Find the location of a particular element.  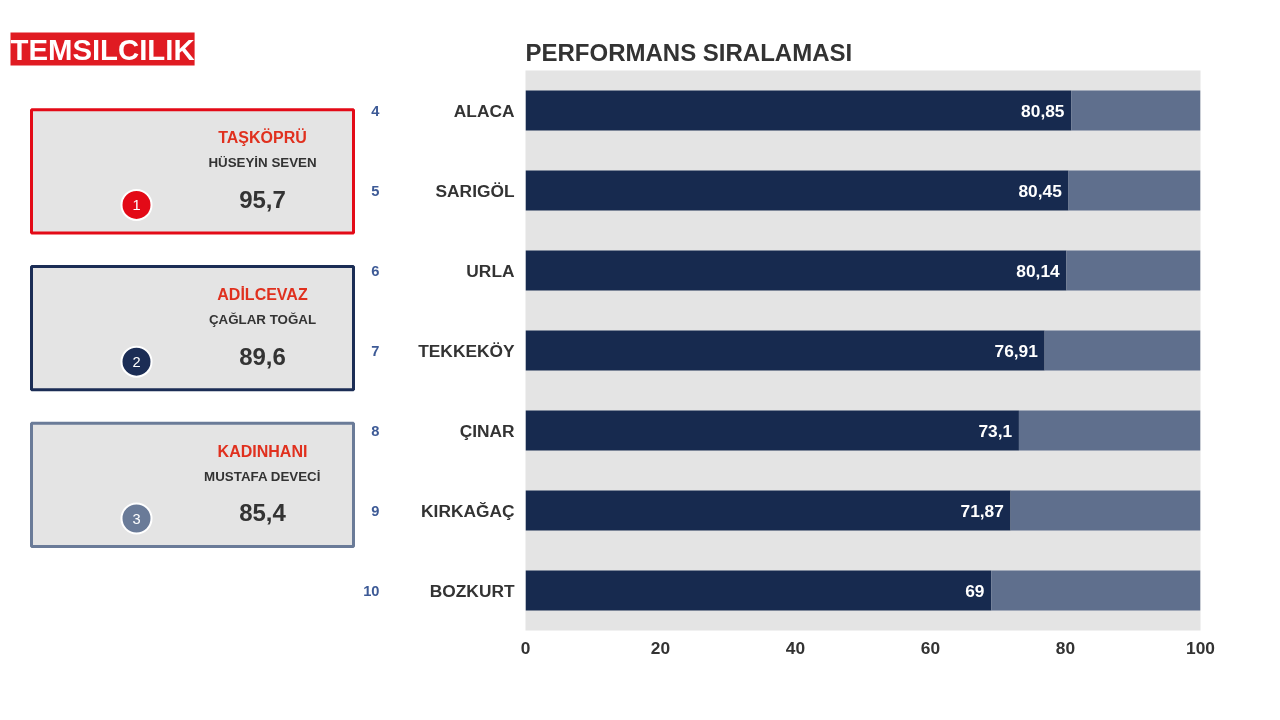

y-tick-label: ÇINAR is located at coordinates (487, 430).